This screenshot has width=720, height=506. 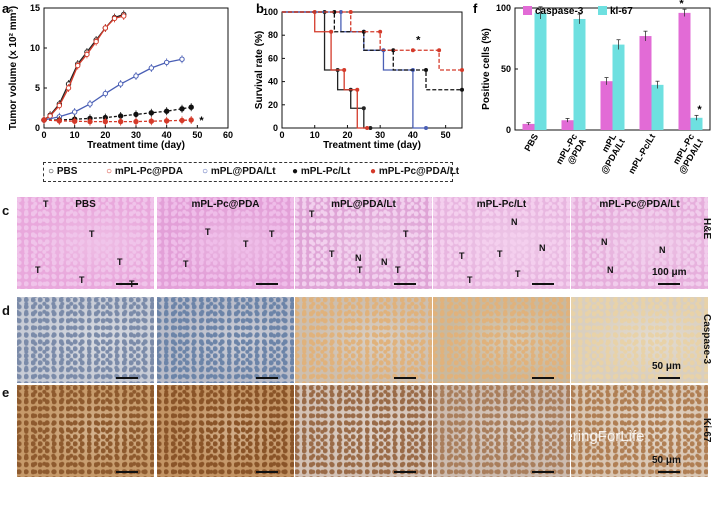 What do you see at coordinates (144, 171) in the screenshot?
I see `legend-item-pc-pda: ○ mPL-Pc@PDA` at bounding box center [144, 171].